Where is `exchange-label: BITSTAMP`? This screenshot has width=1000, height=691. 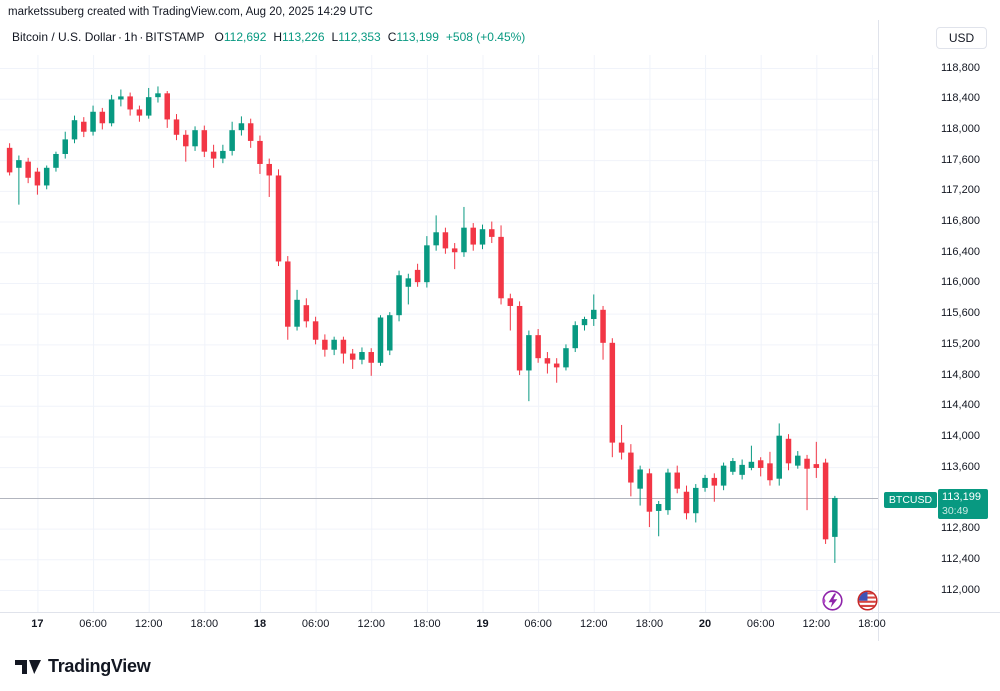
exchange-label: BITSTAMP is located at coordinates (175, 37).